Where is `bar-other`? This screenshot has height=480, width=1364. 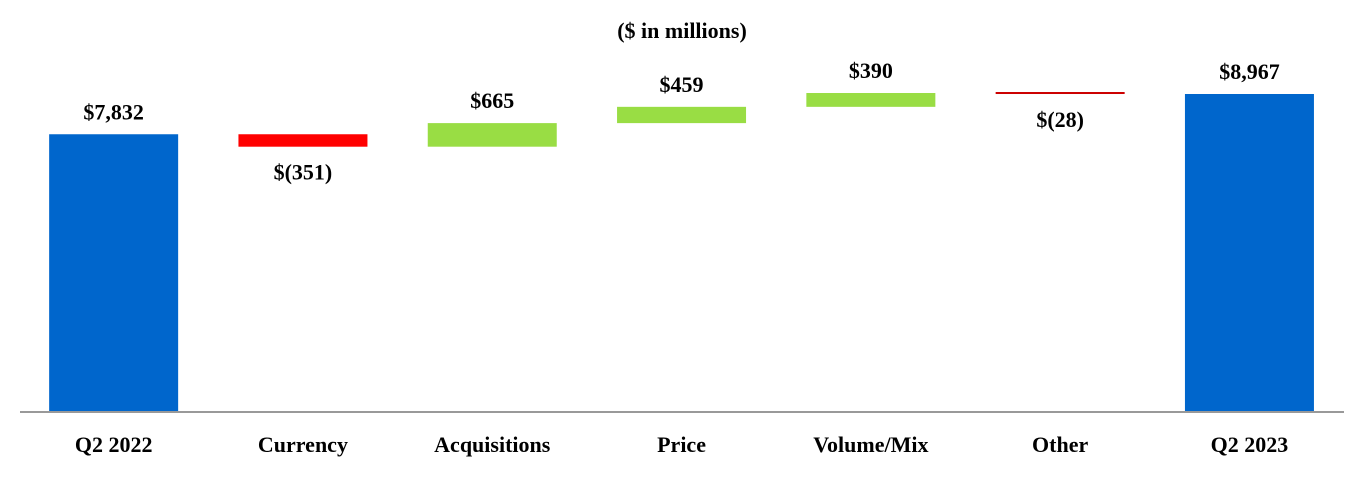
bar-other is located at coordinates (1060, 93).